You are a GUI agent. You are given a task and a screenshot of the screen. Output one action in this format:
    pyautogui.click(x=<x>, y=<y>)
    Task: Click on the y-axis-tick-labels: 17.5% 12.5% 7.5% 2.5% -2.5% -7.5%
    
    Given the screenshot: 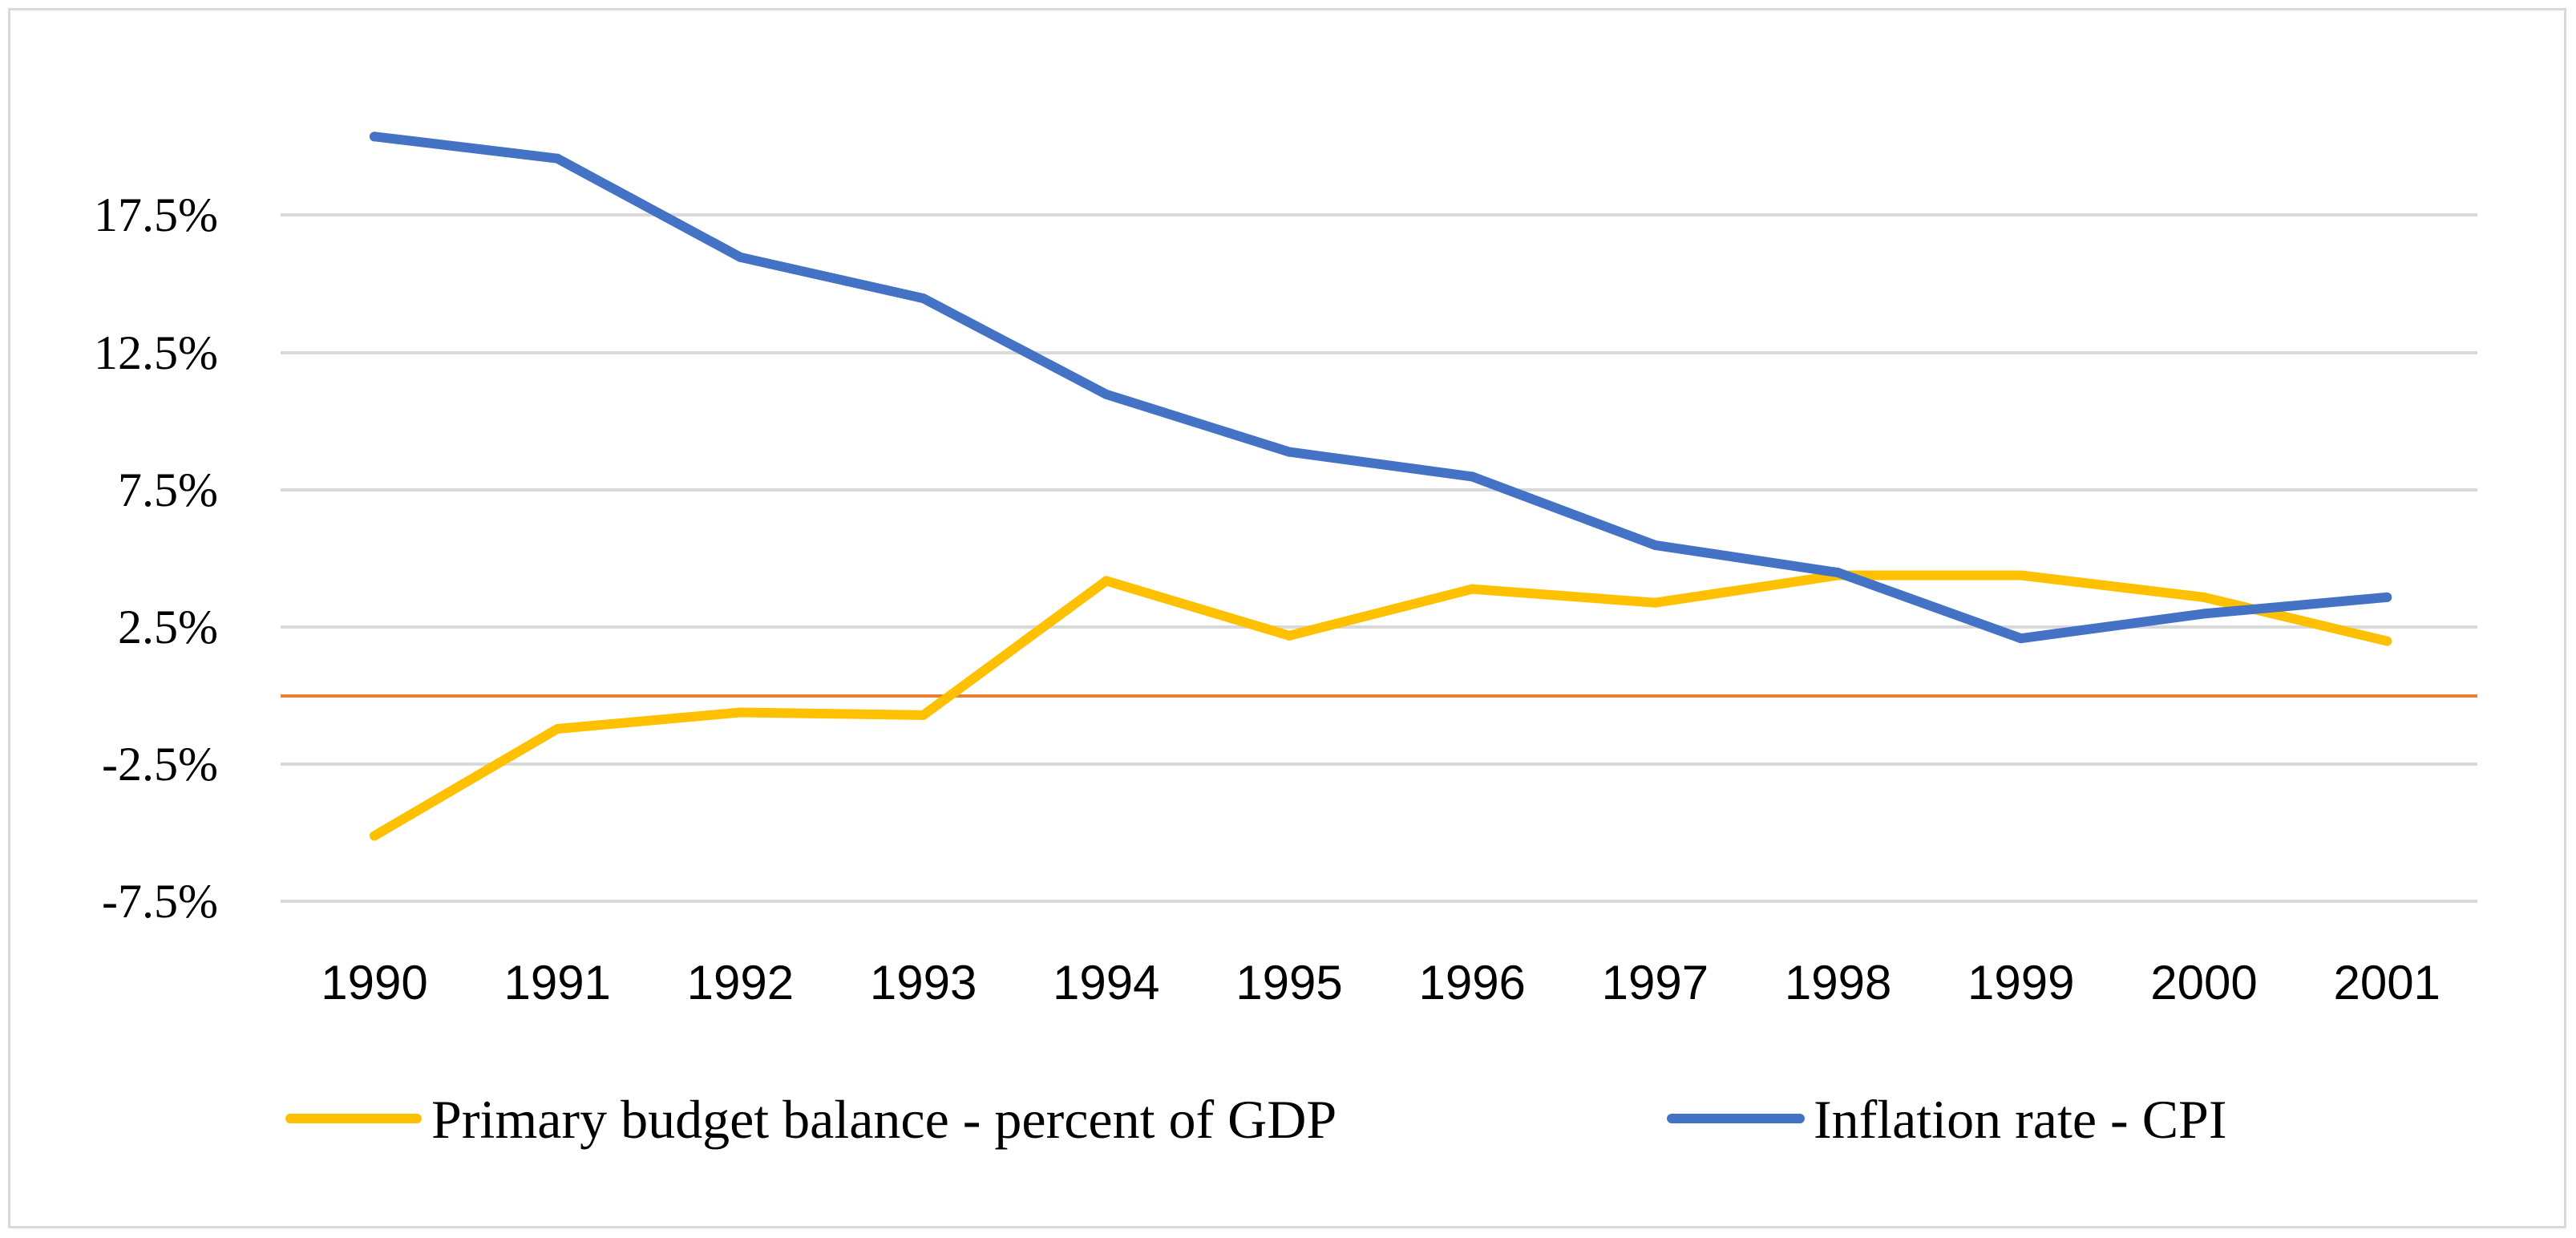 What is the action you would take?
    pyautogui.click(x=156, y=558)
    